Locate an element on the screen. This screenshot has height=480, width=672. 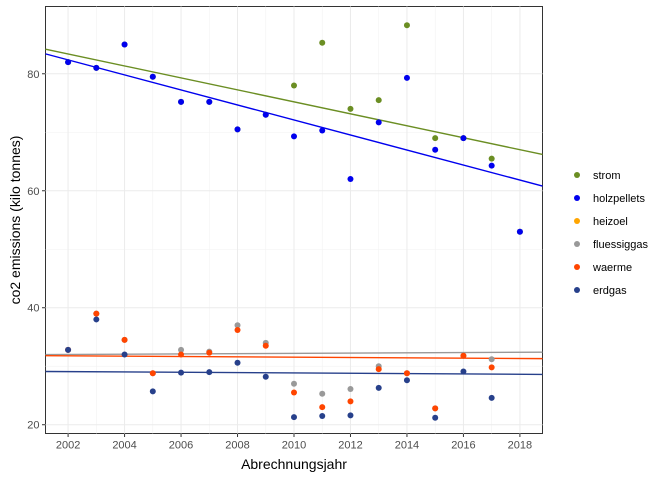
legend-key-erdgas is located at coordinates (577, 290).